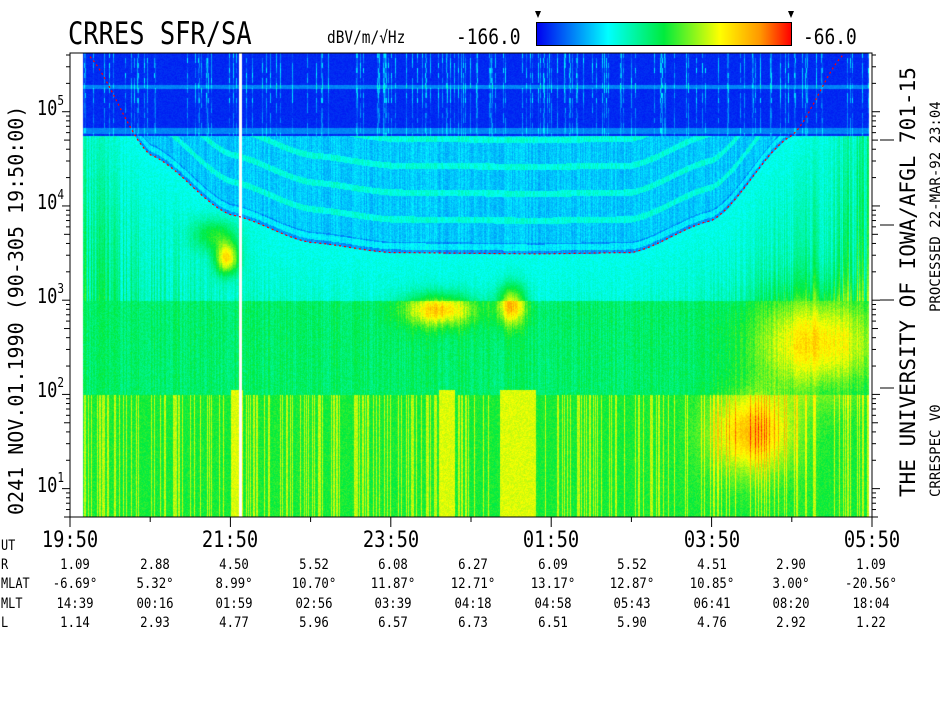 The width and height of the screenshot is (945, 720). Describe the element at coordinates (488, 37) in the screenshot. I see `colorbar-min-label: -166.0` at that location.